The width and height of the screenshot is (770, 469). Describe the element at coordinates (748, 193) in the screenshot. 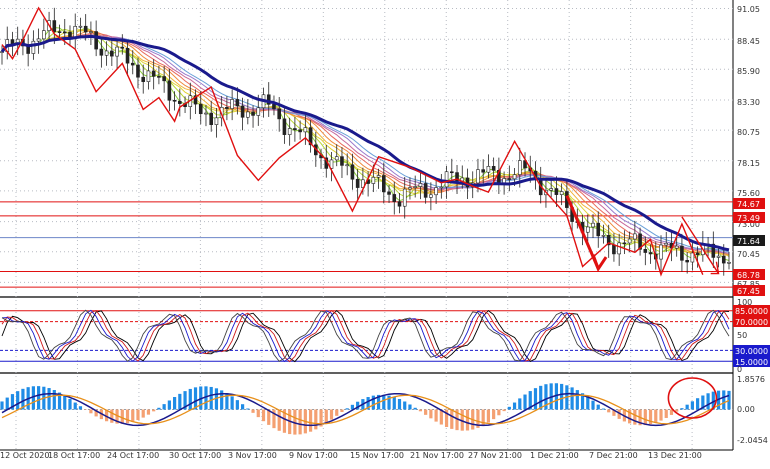

I see `price-tick-label: 75.60` at that location.